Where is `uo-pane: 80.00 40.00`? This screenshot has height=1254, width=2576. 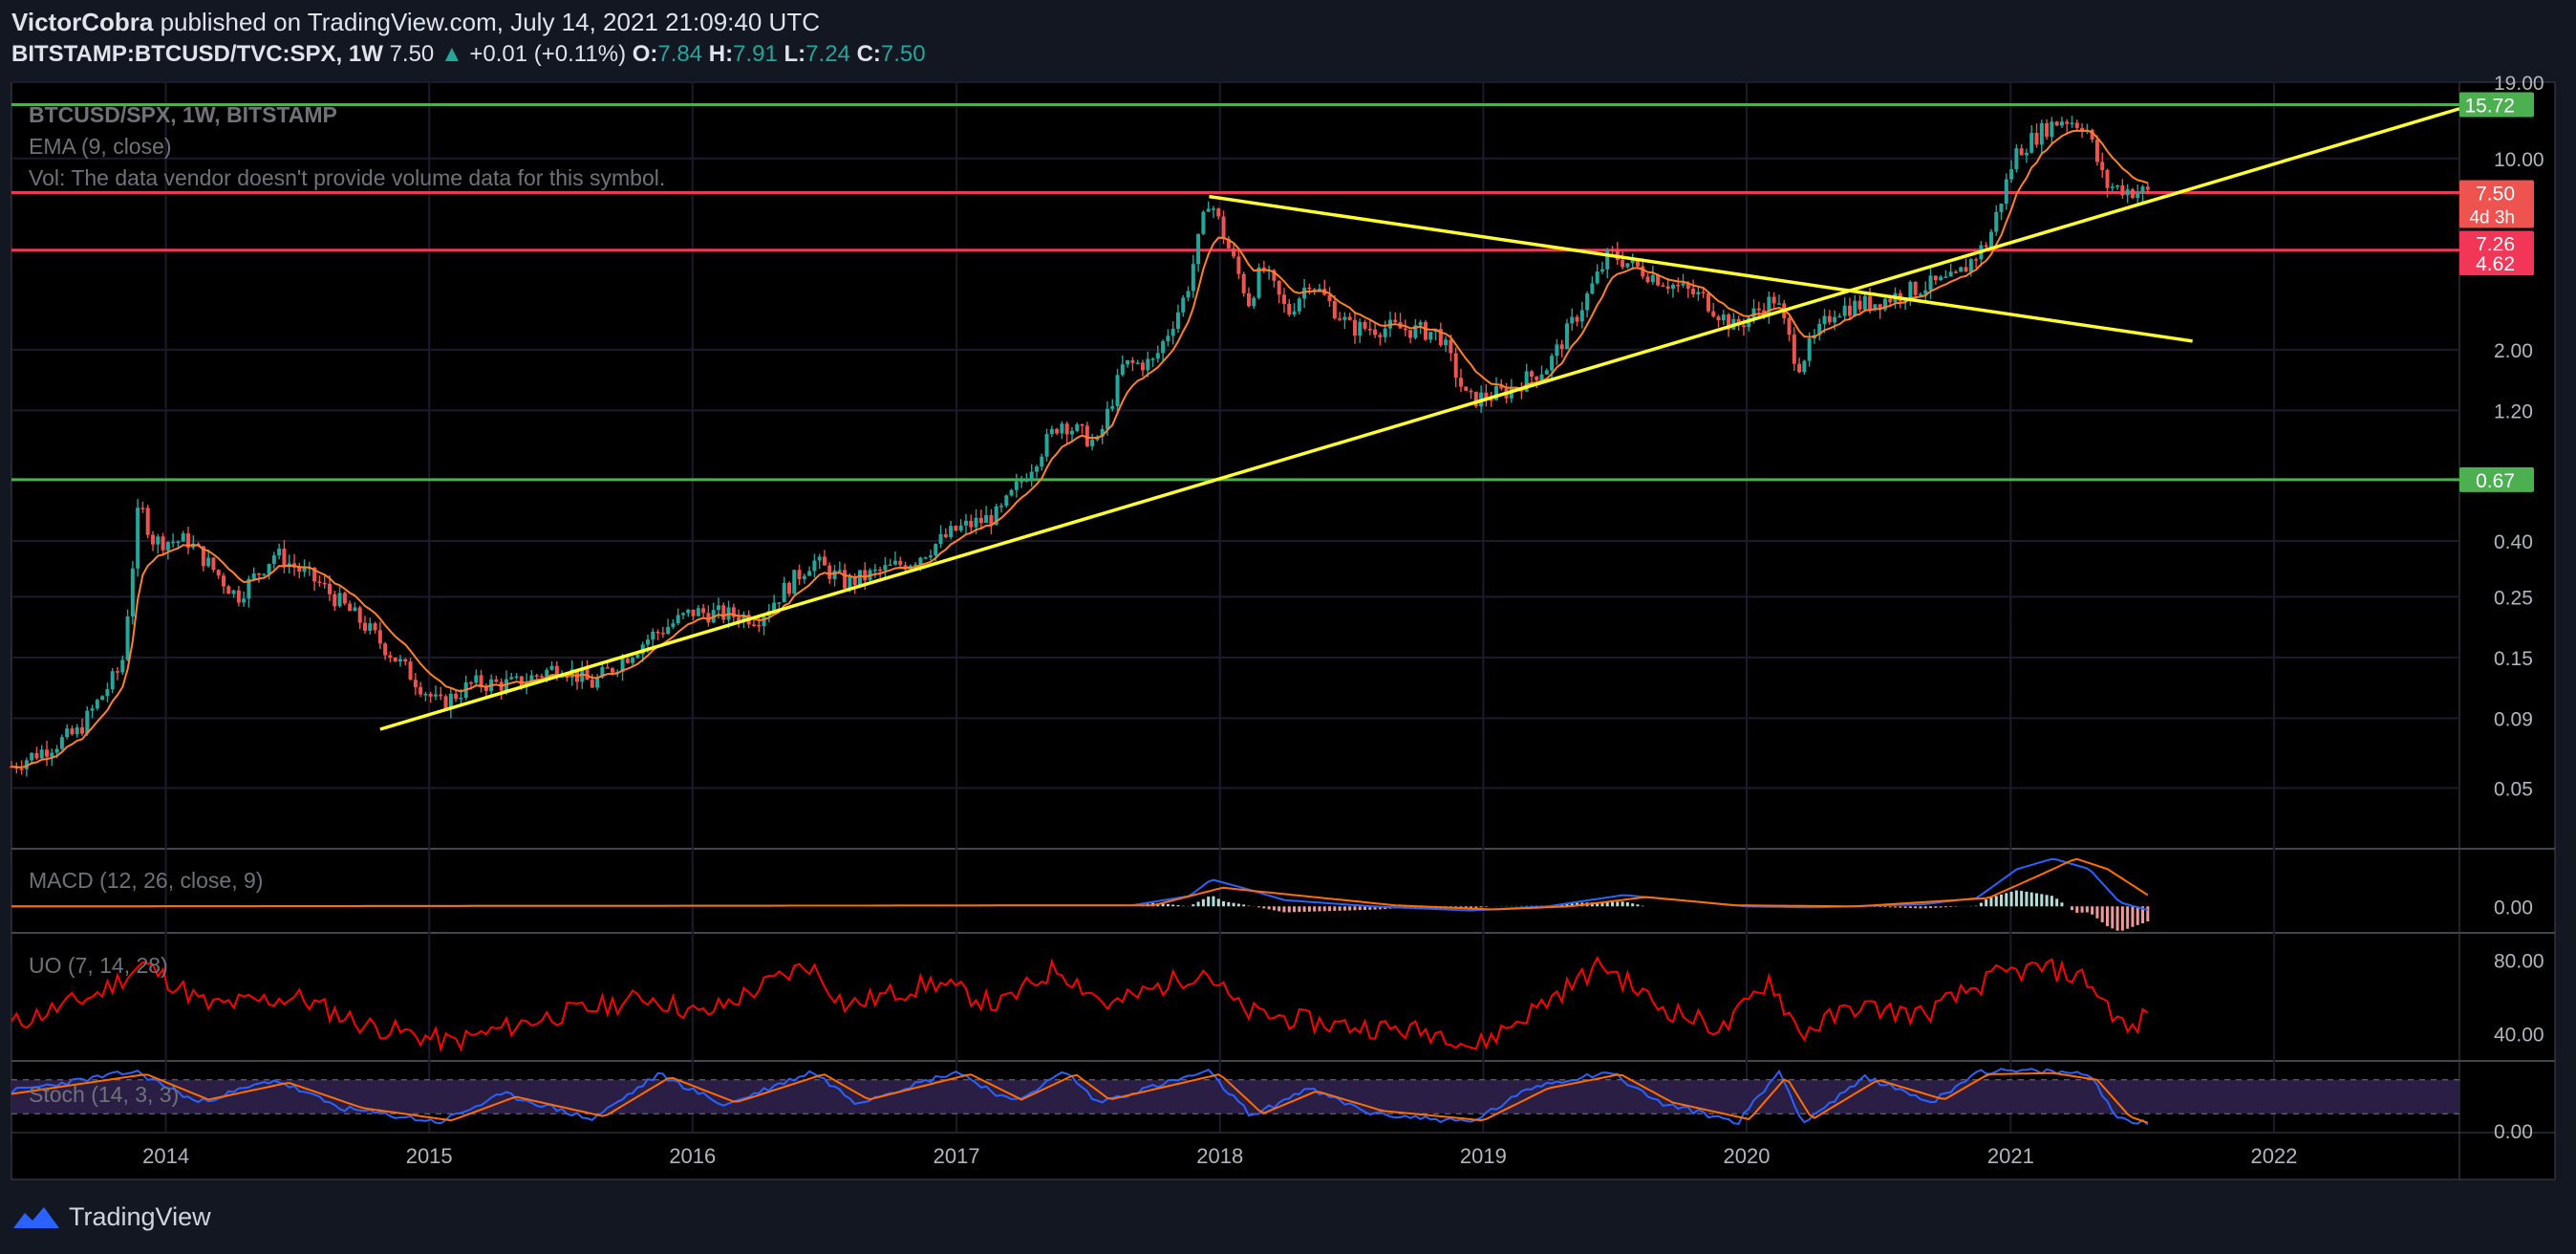
uo-pane: 80.00 40.00 is located at coordinates (1277, 1002).